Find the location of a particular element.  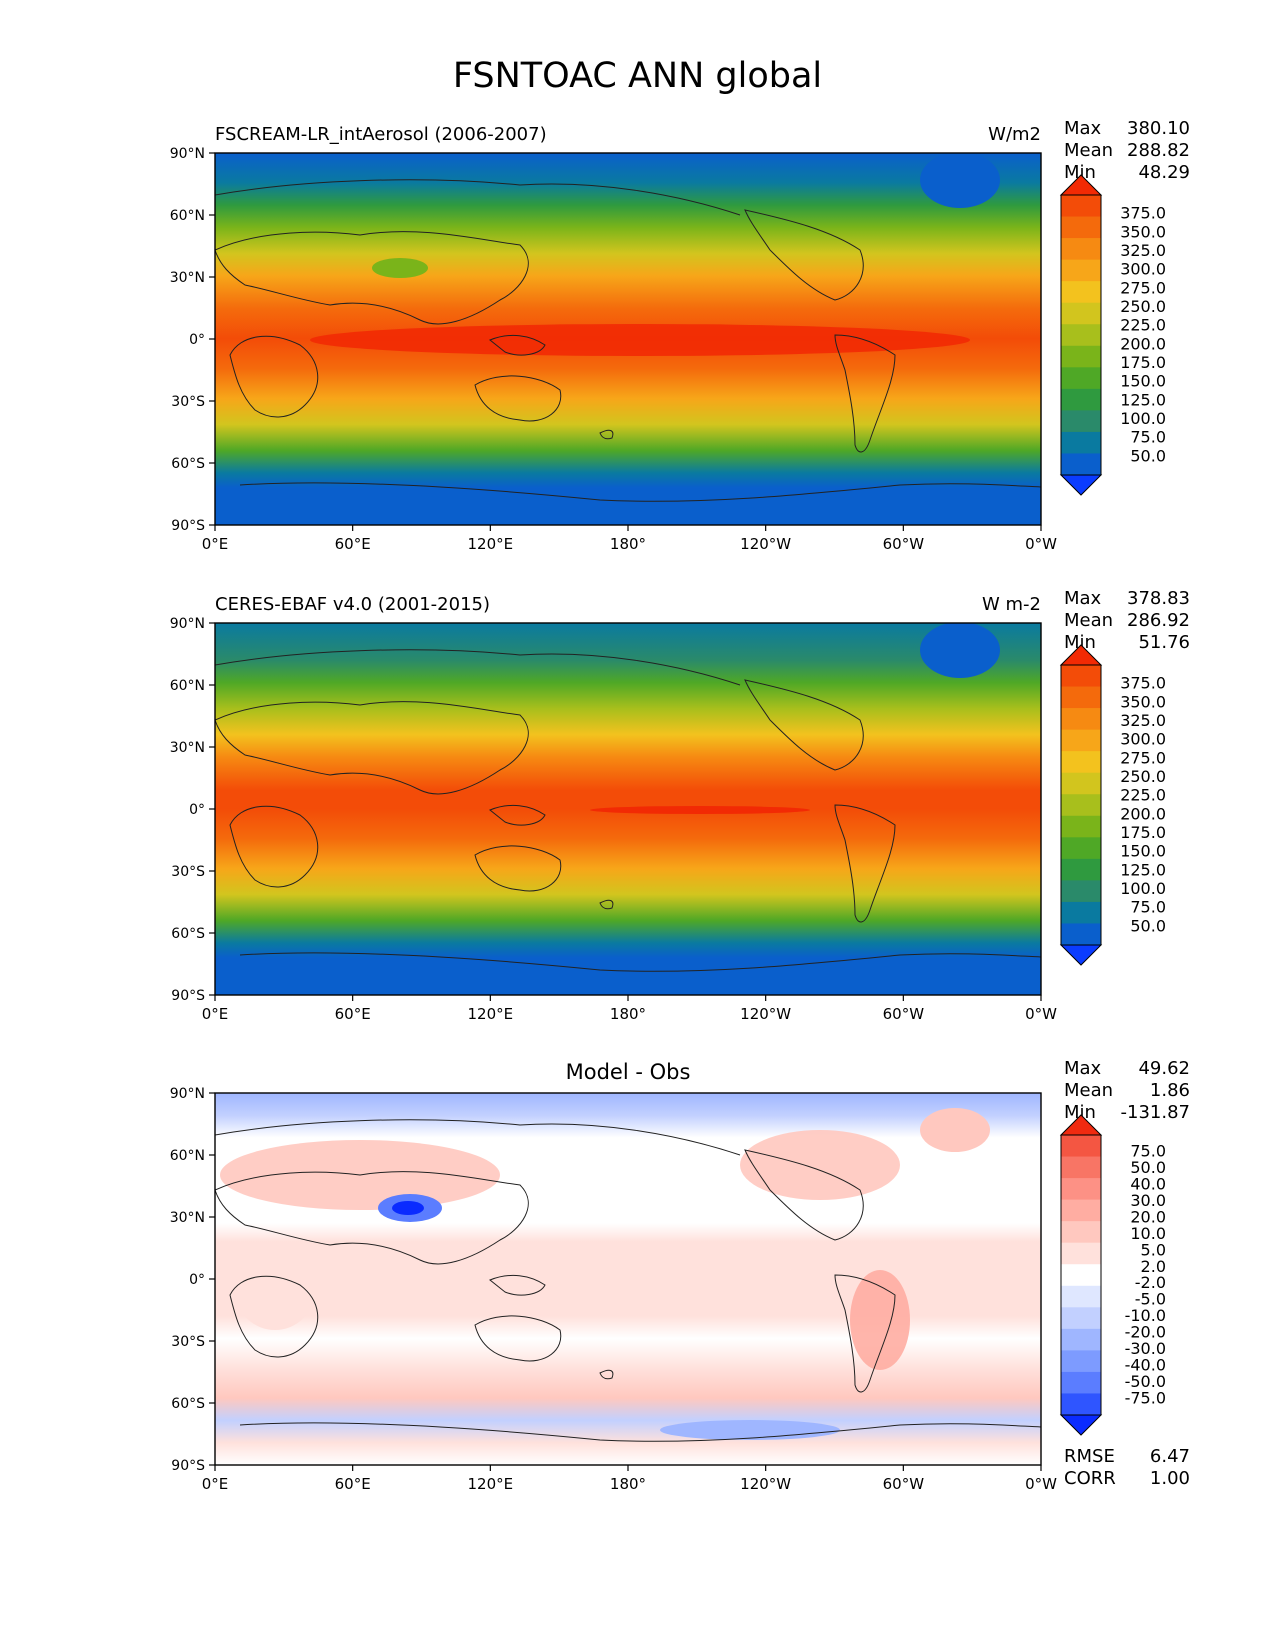

greenland-region is located at coordinates (960, 180).